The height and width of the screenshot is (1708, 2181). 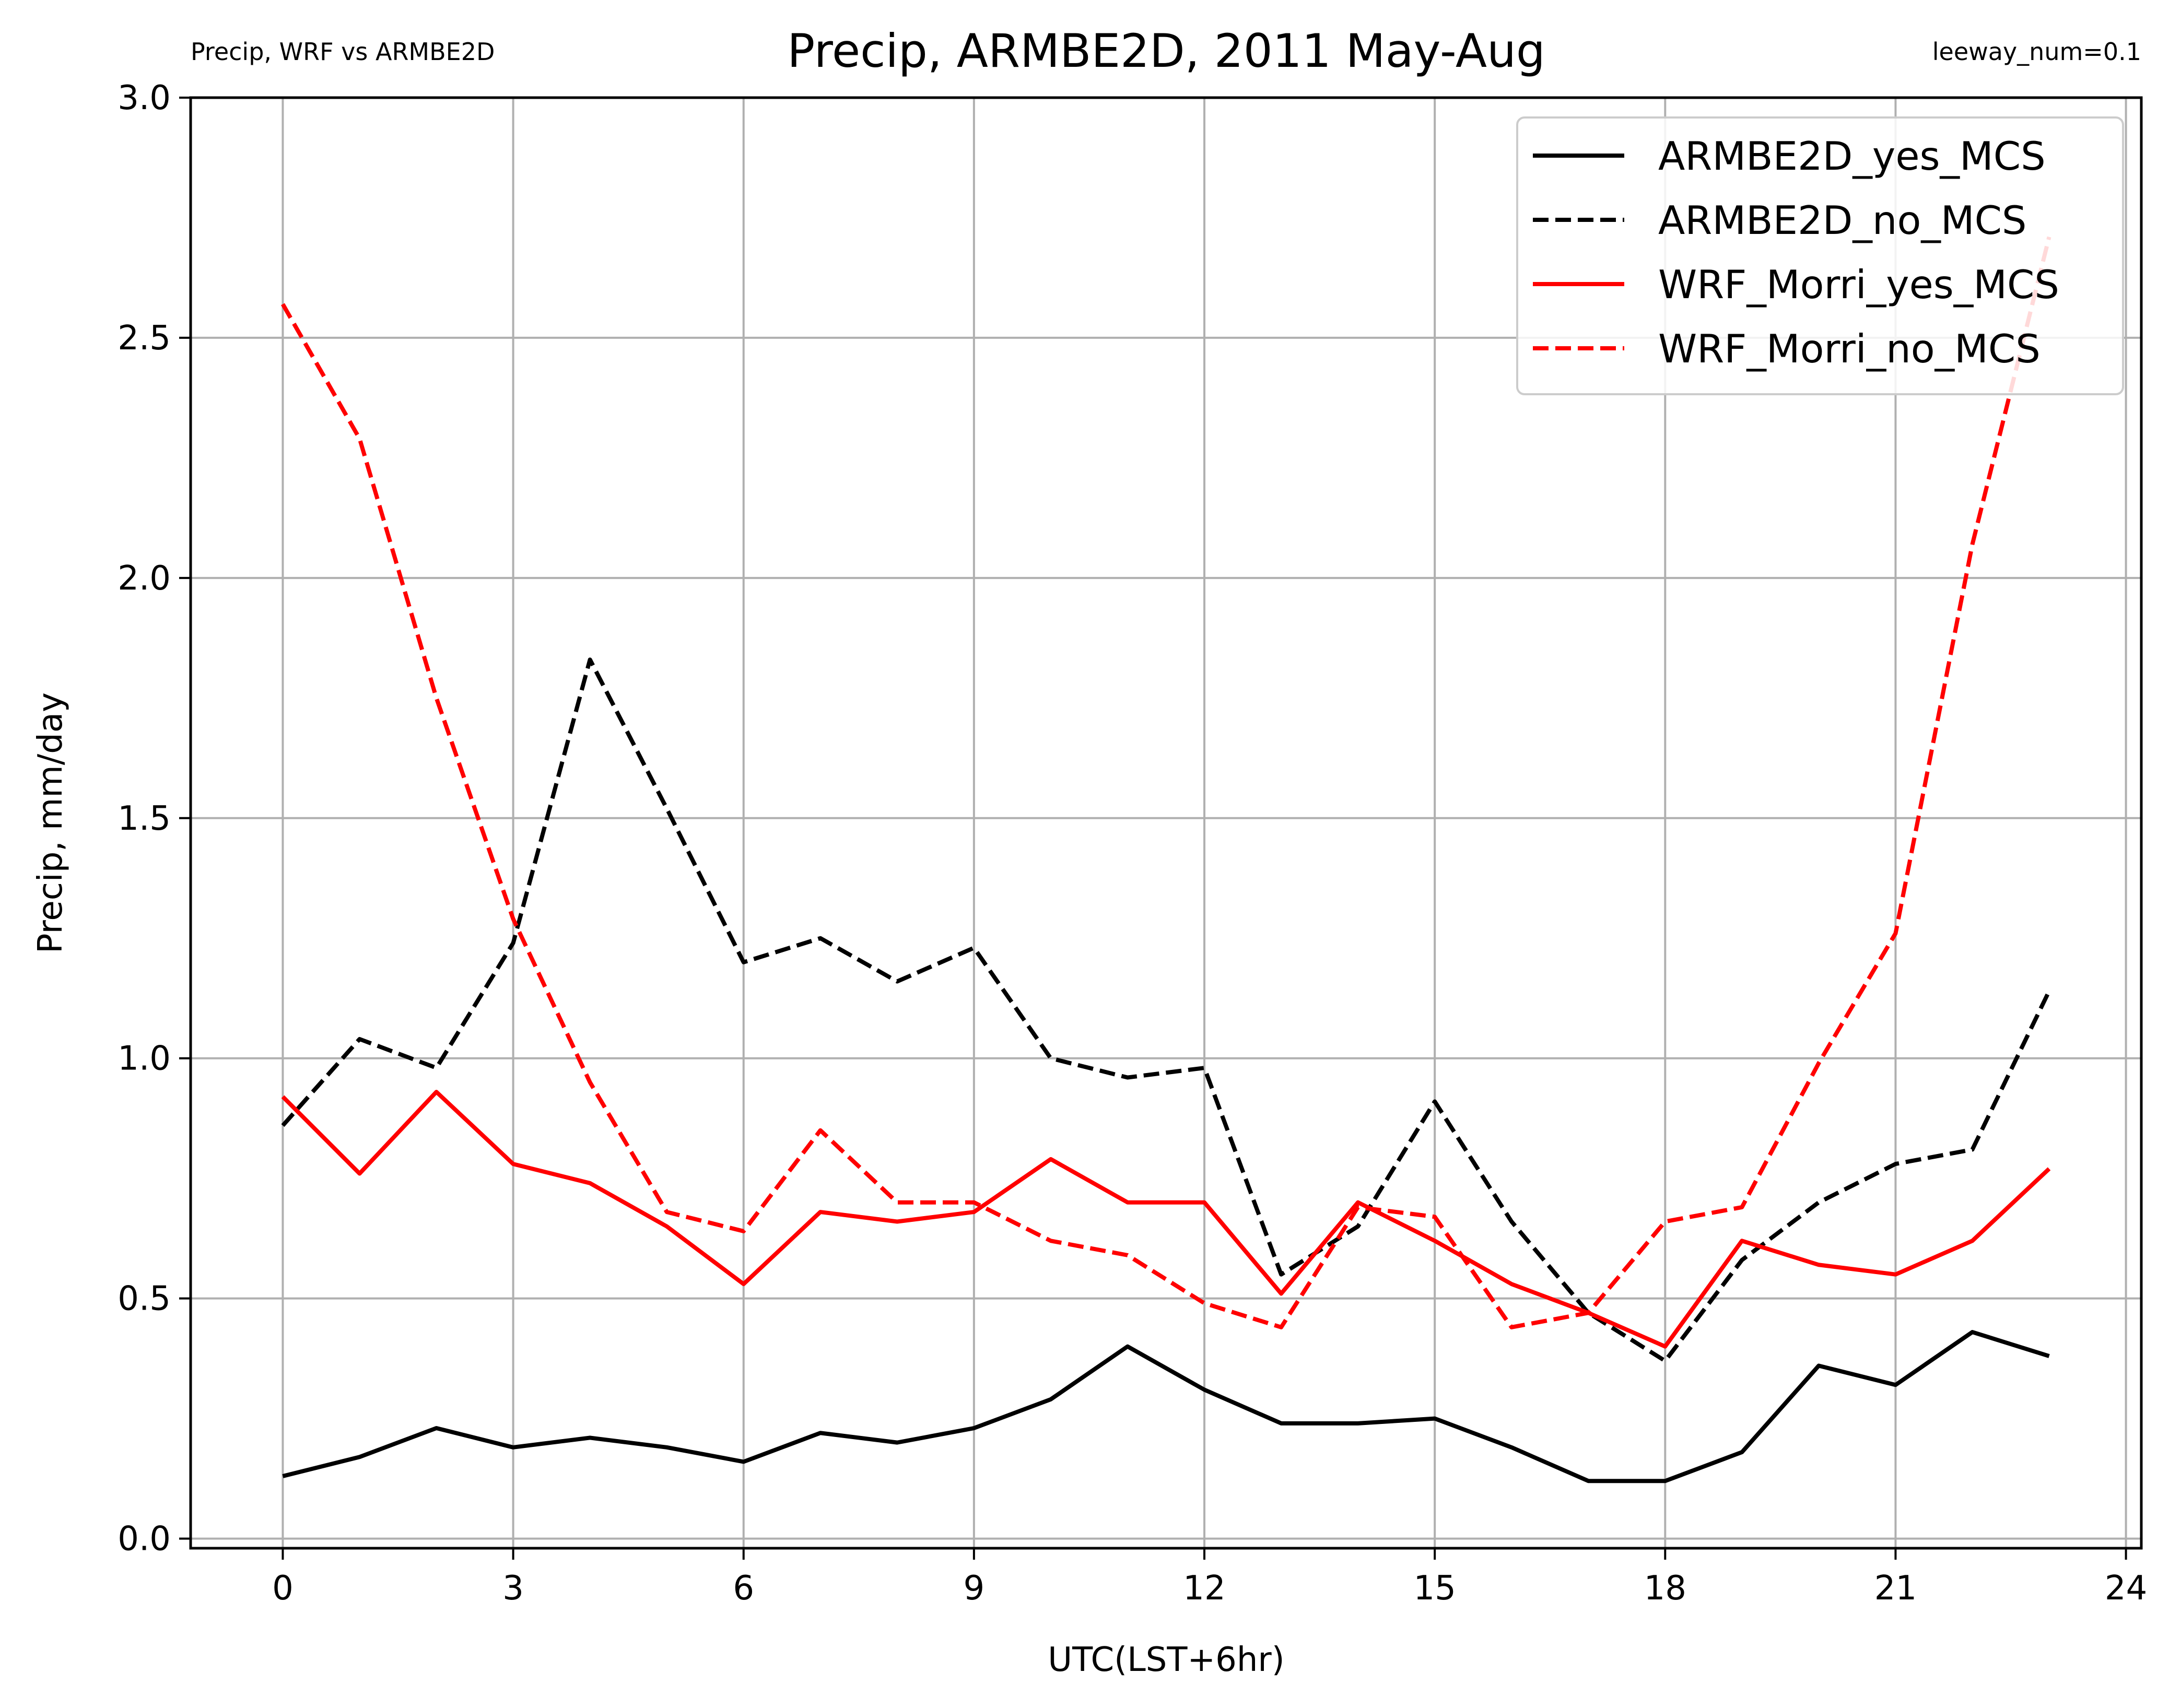 I want to click on x-tick-label: 24, so click(x=2126, y=1588).